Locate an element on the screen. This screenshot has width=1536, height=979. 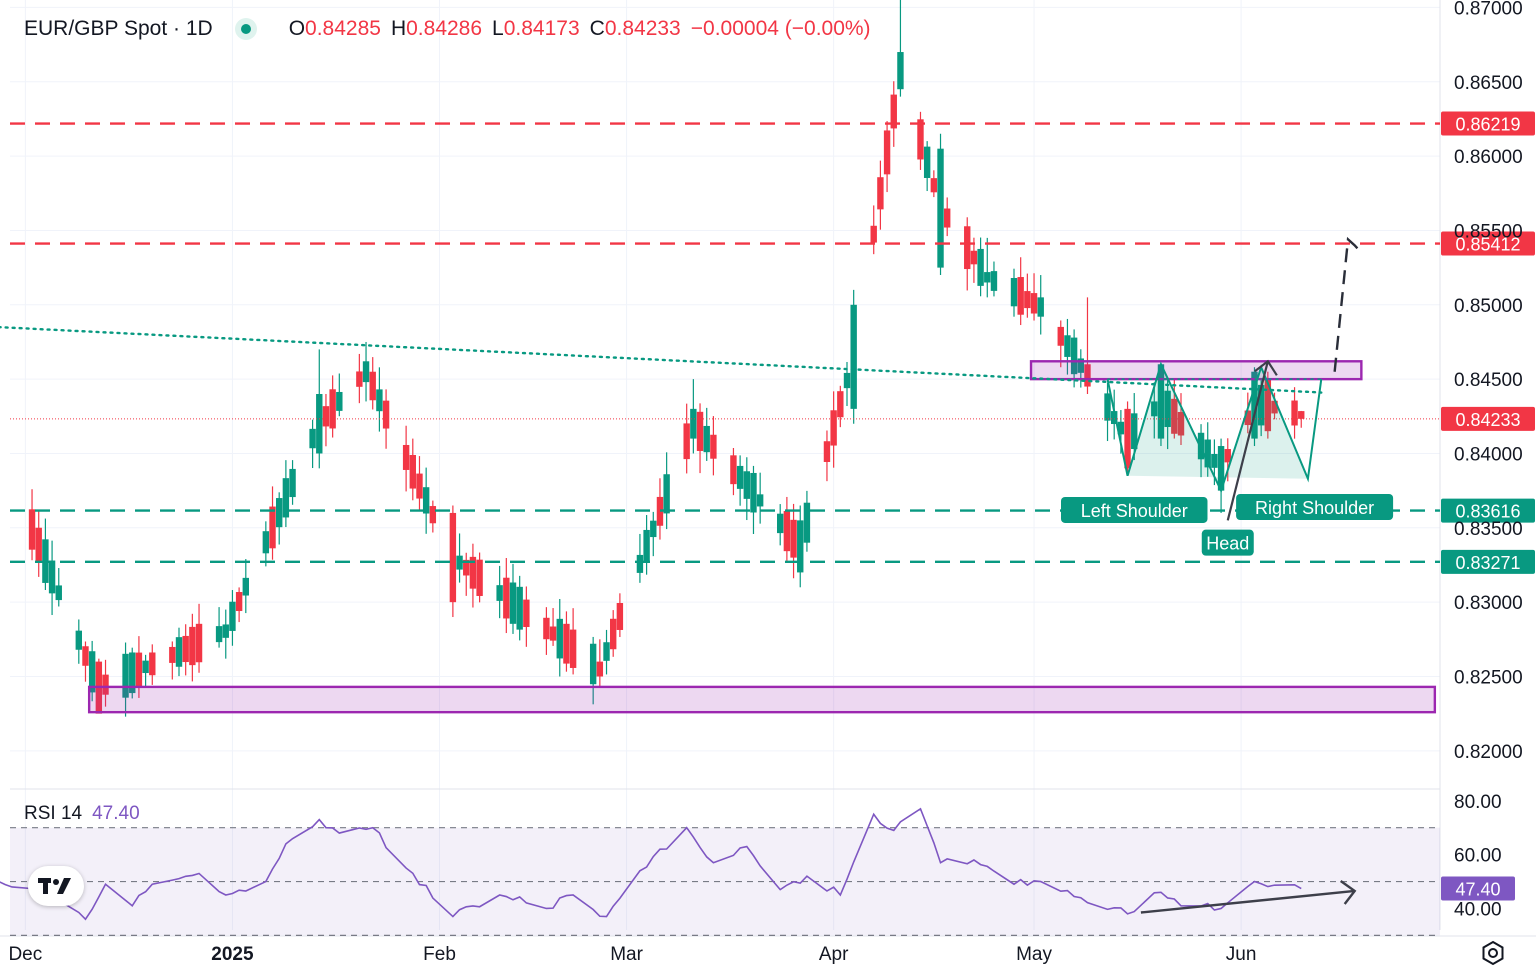
projection-path is located at coordinates (1348, 304).